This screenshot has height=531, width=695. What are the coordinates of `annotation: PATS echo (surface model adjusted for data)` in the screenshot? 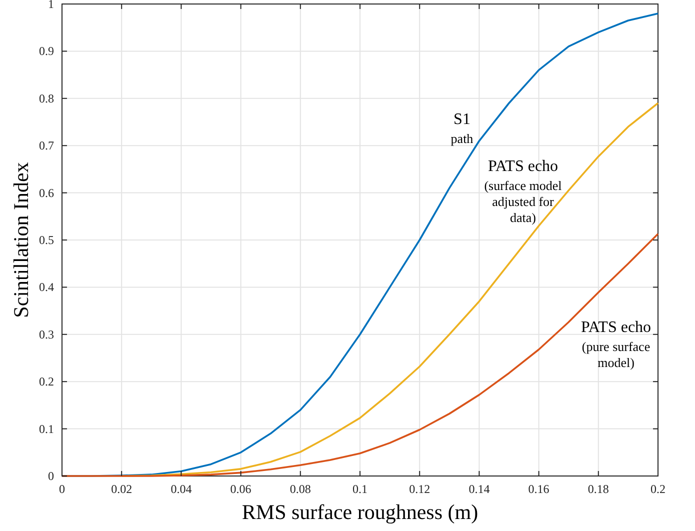 It's located at (523, 191).